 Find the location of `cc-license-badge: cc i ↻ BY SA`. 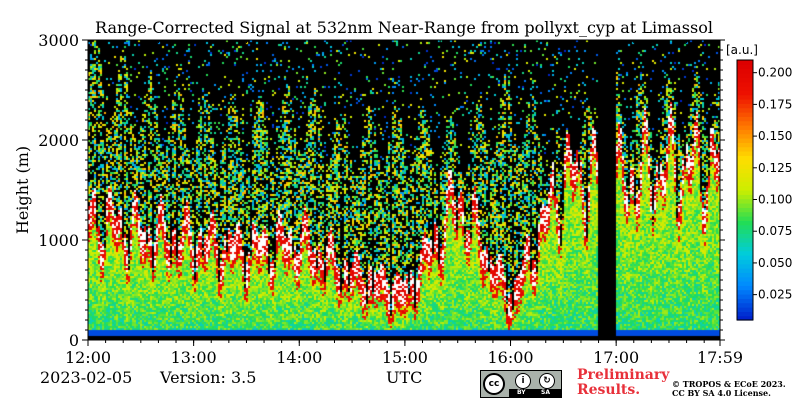

cc-license-badge: cc i ↻ BY SA is located at coordinates (521, 384).